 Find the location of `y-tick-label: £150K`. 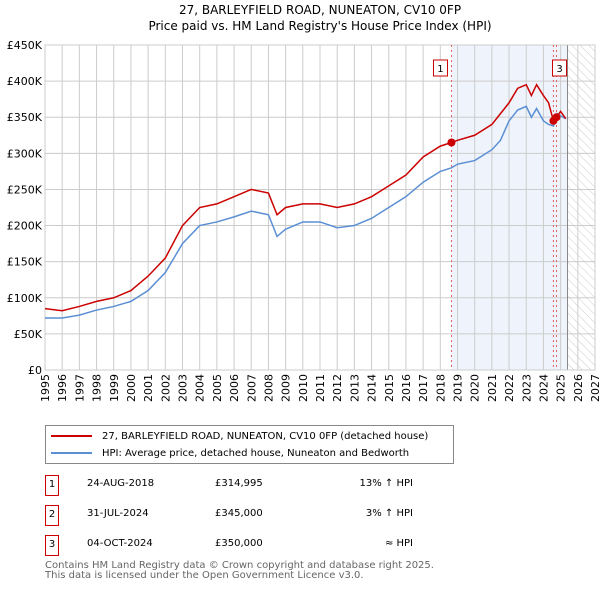

y-tick-label: £150K is located at coordinates (25, 262).